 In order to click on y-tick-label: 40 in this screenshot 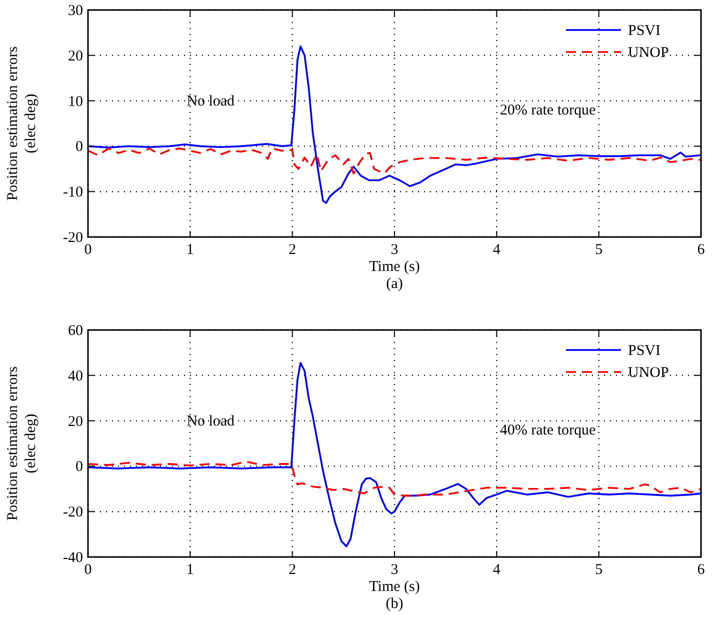, I will do `click(75, 376)`.